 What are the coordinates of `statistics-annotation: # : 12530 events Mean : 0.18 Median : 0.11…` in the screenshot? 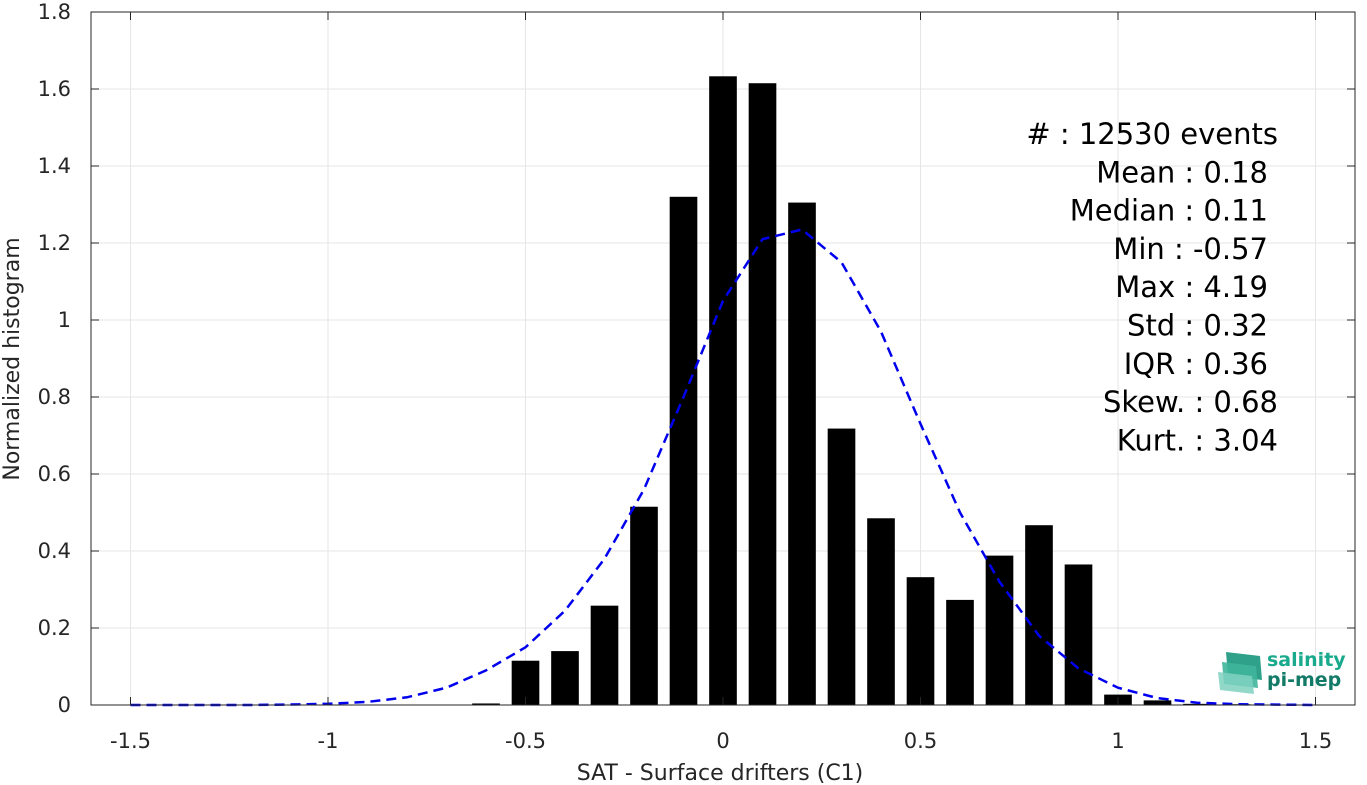 It's located at (1152, 287).